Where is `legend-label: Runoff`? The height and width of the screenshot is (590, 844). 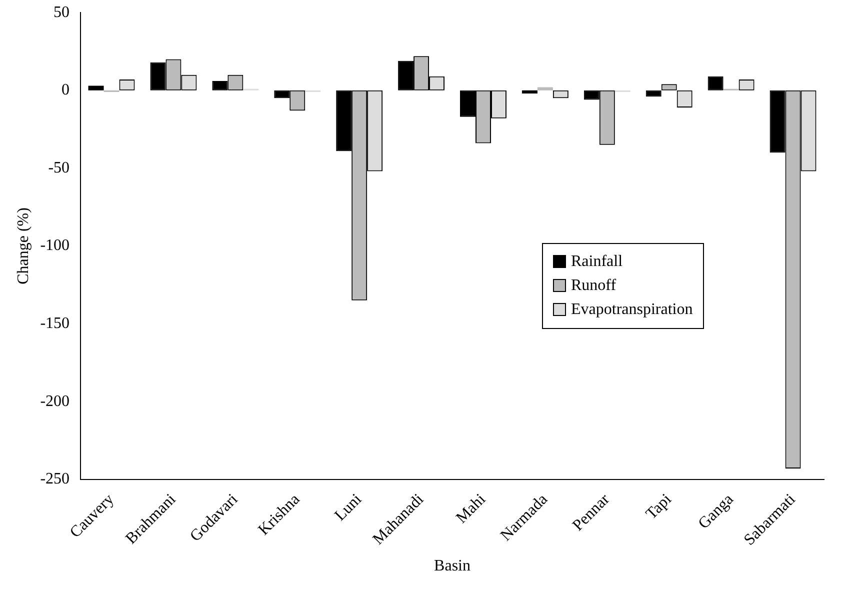
legend-label: Runoff is located at coordinates (593, 286).